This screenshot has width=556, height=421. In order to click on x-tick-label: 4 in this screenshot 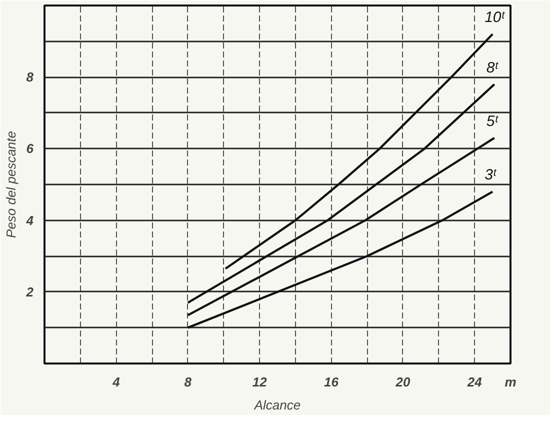, I will do `click(116, 382)`.